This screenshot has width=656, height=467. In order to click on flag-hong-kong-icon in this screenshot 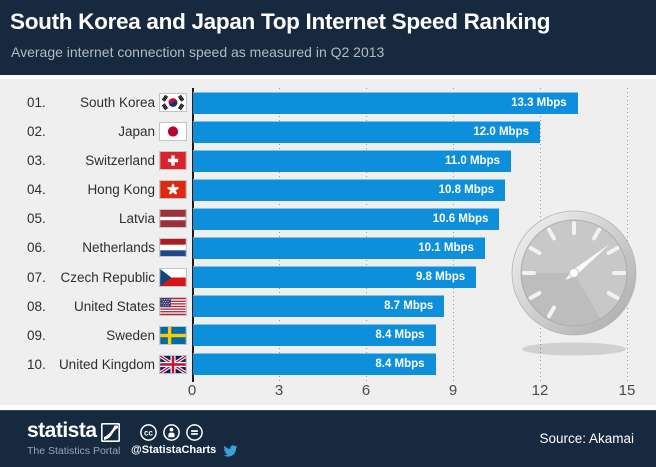, I will do `click(173, 190)`.